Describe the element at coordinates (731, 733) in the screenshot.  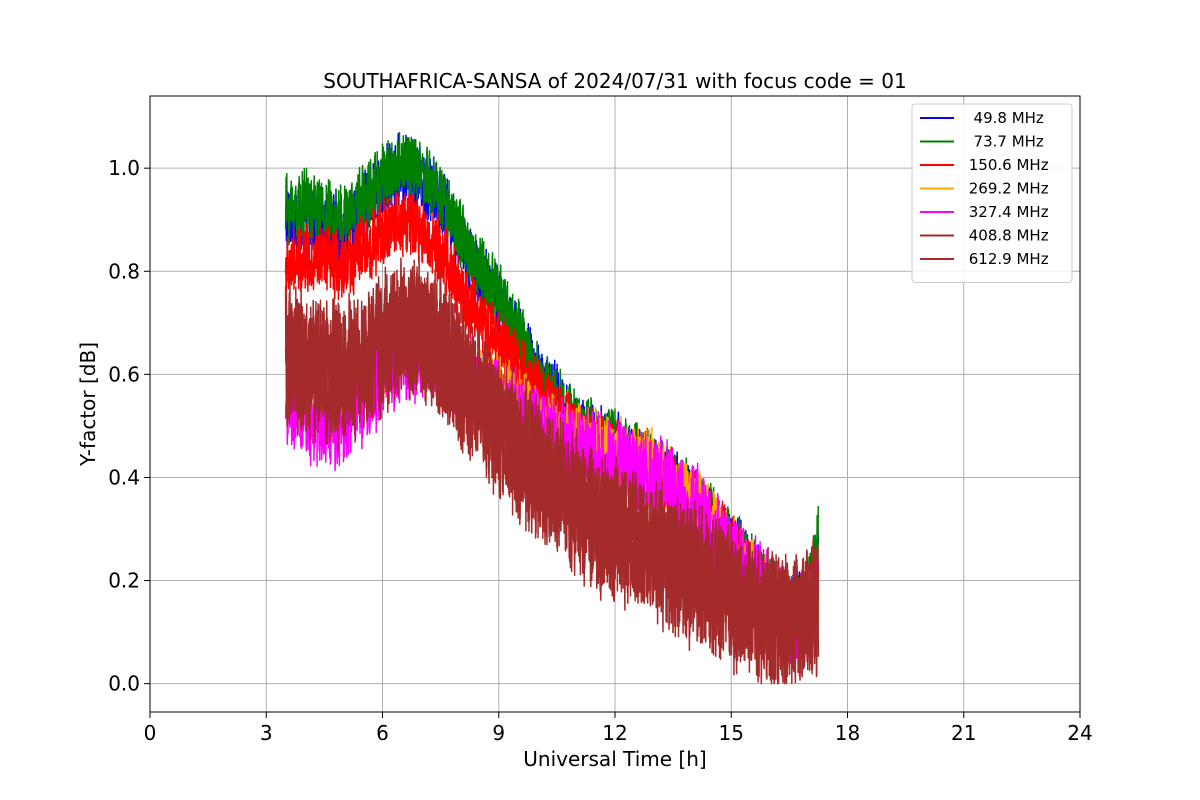
I see `x-tick-label: 15` at that location.